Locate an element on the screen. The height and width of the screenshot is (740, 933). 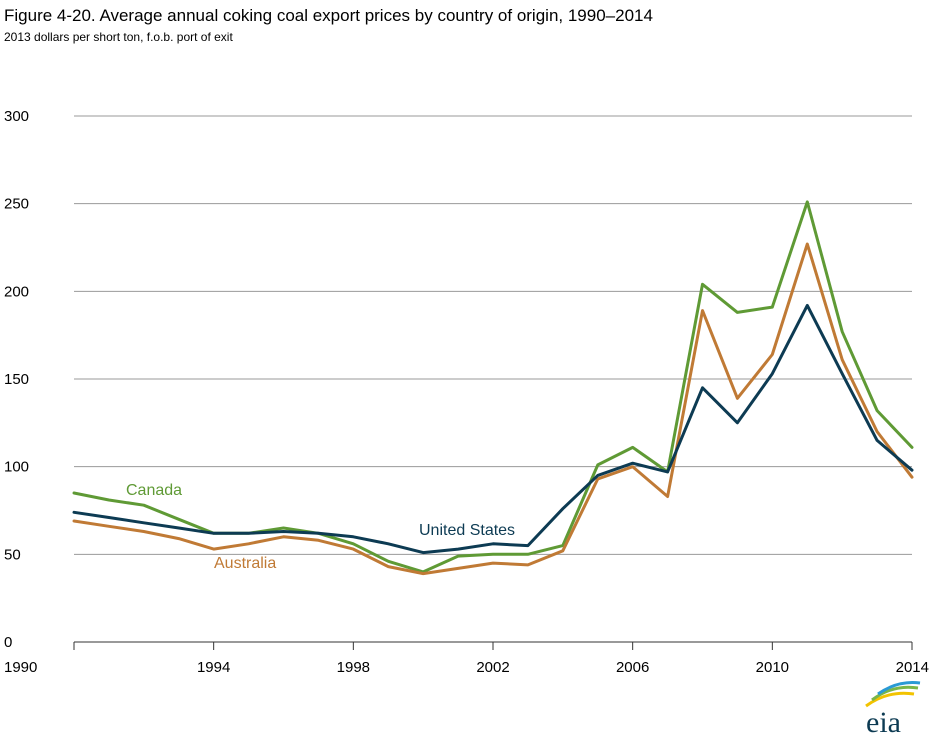
series-labels: Canada Australia United States is located at coordinates (320, 527).